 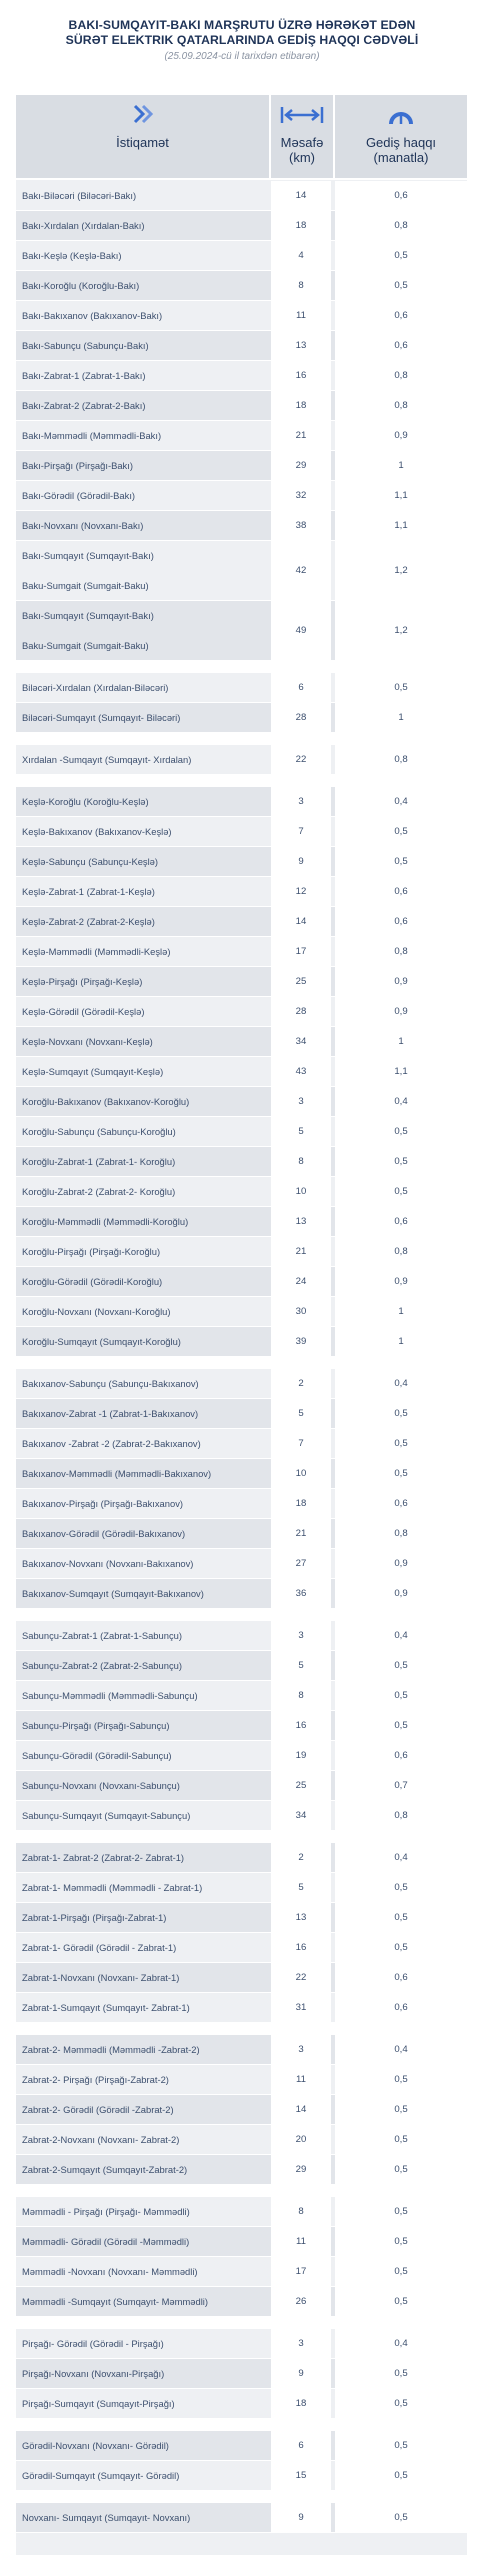 I want to click on route-name: Koroğlu-Pirşağı (Pirşağı-Koroğlu), so click(x=91, y=1251).